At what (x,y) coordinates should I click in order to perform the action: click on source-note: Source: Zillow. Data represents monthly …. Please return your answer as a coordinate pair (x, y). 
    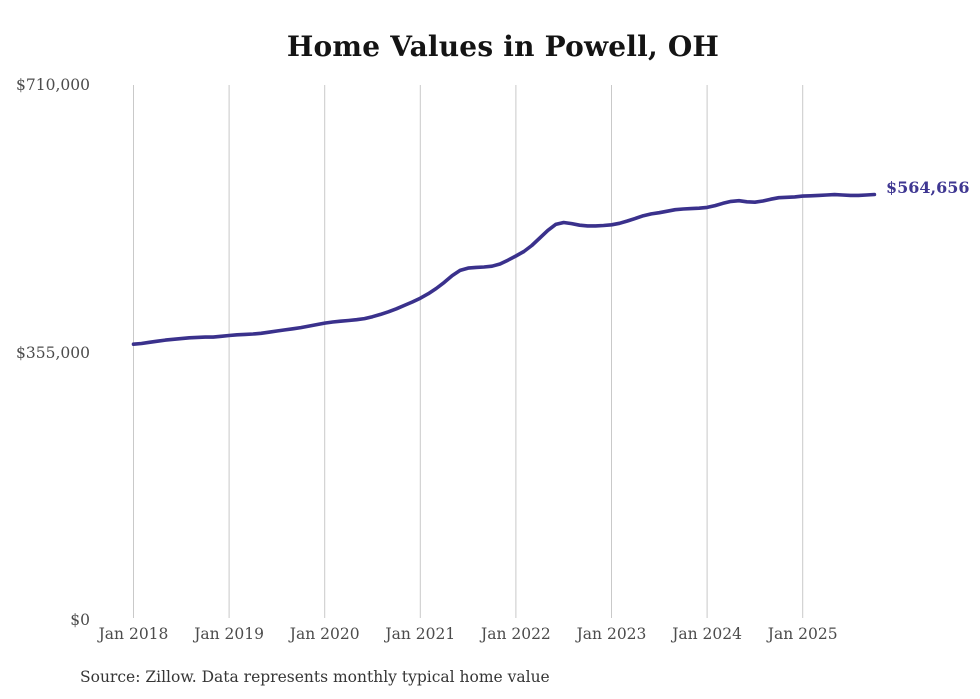
    Looking at the image, I should click on (315, 677).